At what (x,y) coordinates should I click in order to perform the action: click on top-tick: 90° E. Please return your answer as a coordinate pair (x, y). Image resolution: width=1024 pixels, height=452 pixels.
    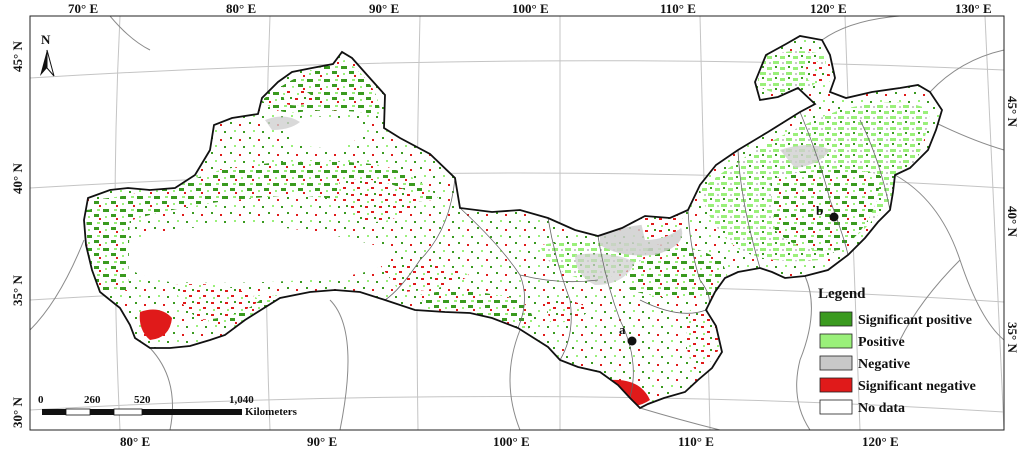
    Looking at the image, I should click on (384, 8).